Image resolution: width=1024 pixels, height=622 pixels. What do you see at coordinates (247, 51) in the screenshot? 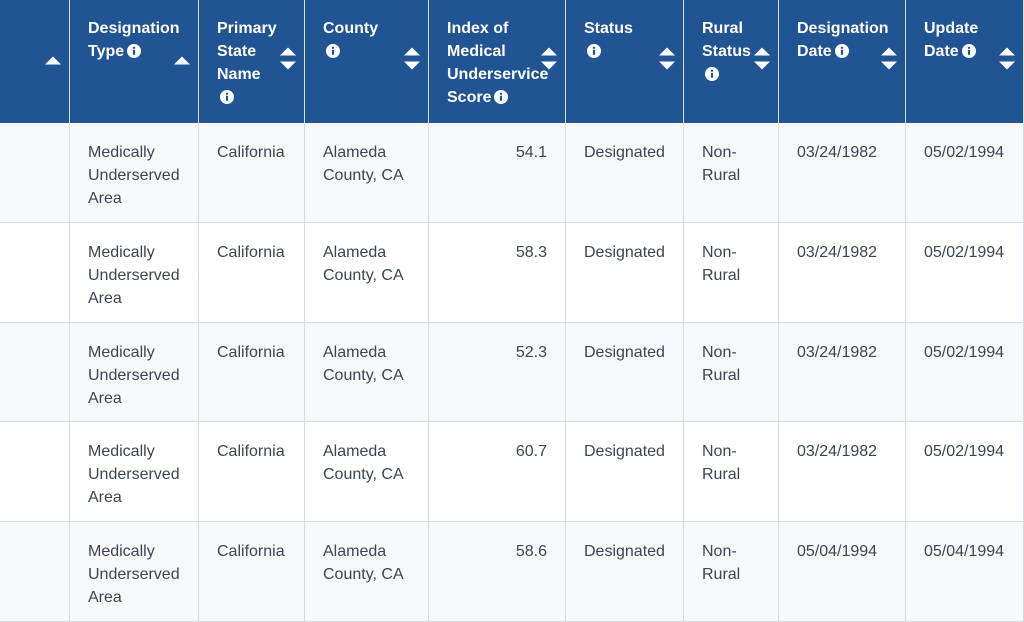
I see `header-label: Primary State Name` at bounding box center [247, 51].